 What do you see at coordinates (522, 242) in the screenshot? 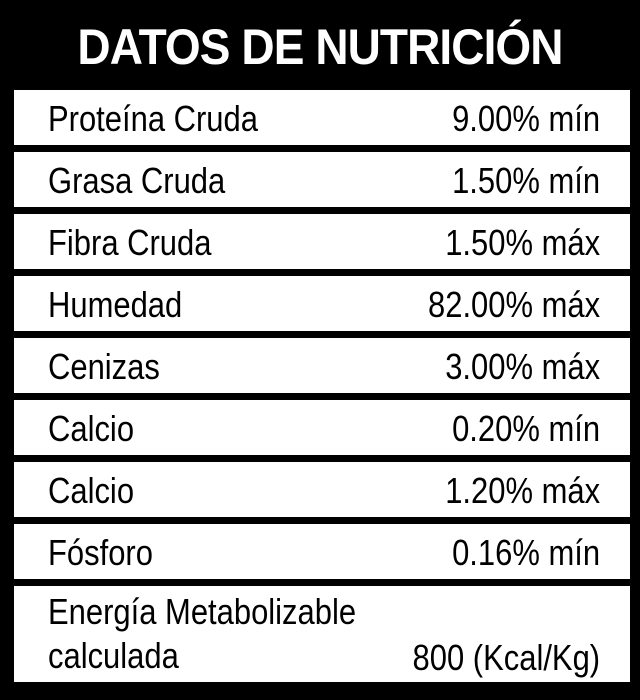
I see `nutrient-value: 1.50% máx` at bounding box center [522, 242].